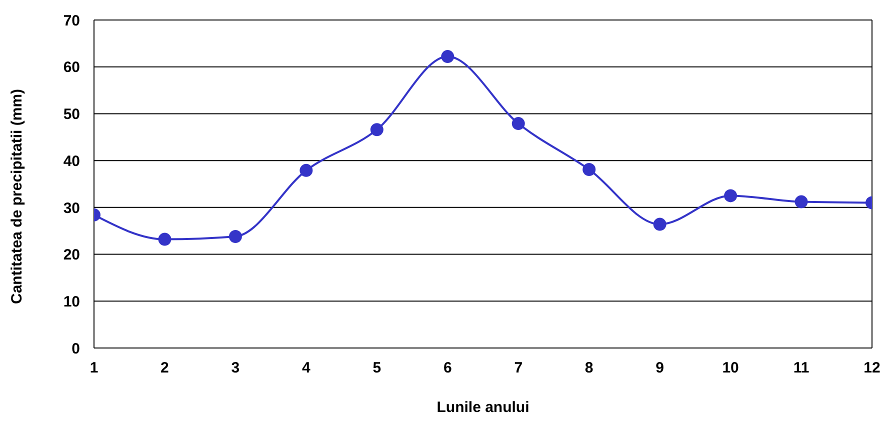 This screenshot has width=895, height=422. I want to click on x-tick-label: 8, so click(589, 368).